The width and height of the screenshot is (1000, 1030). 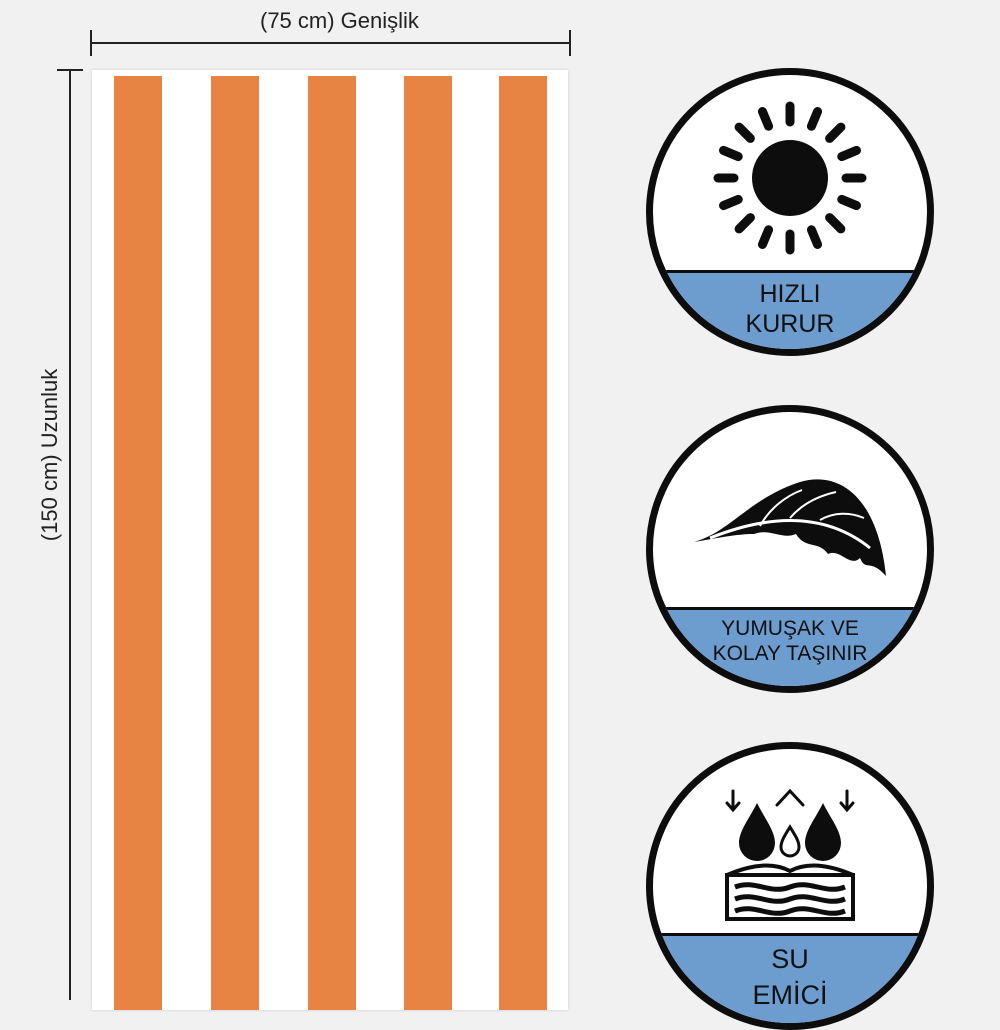 What do you see at coordinates (790, 854) in the screenshot?
I see `water-absorb-icon` at bounding box center [790, 854].